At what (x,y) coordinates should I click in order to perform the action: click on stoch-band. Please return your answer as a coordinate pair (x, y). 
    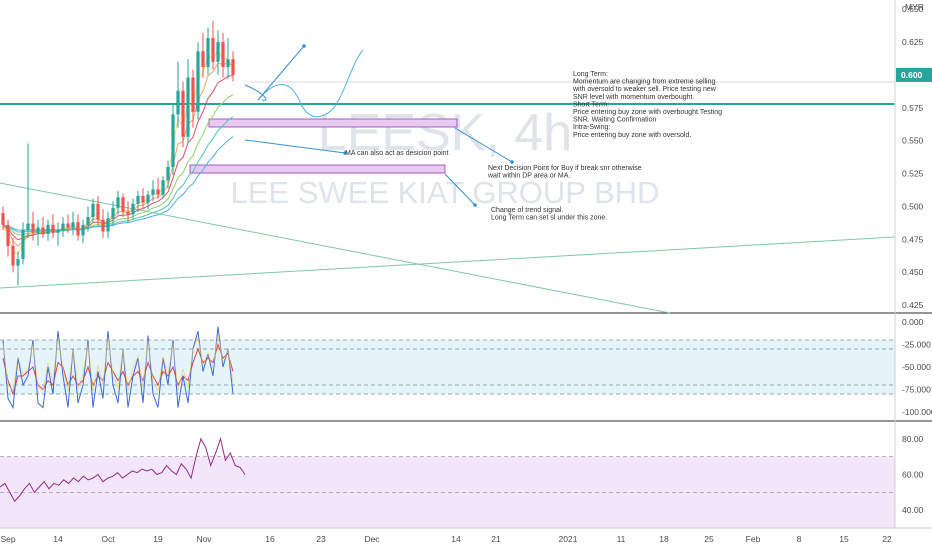
    Looking at the image, I should click on (447, 367).